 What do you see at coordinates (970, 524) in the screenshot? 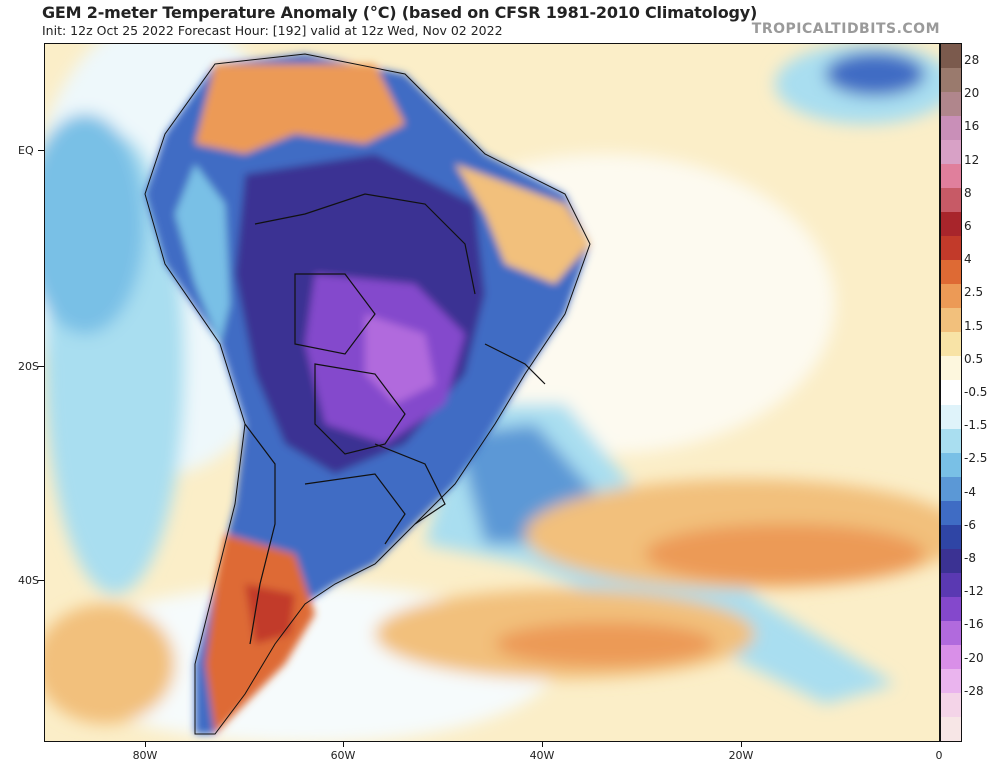
I see `colorbar-label: -6` at bounding box center [970, 524].